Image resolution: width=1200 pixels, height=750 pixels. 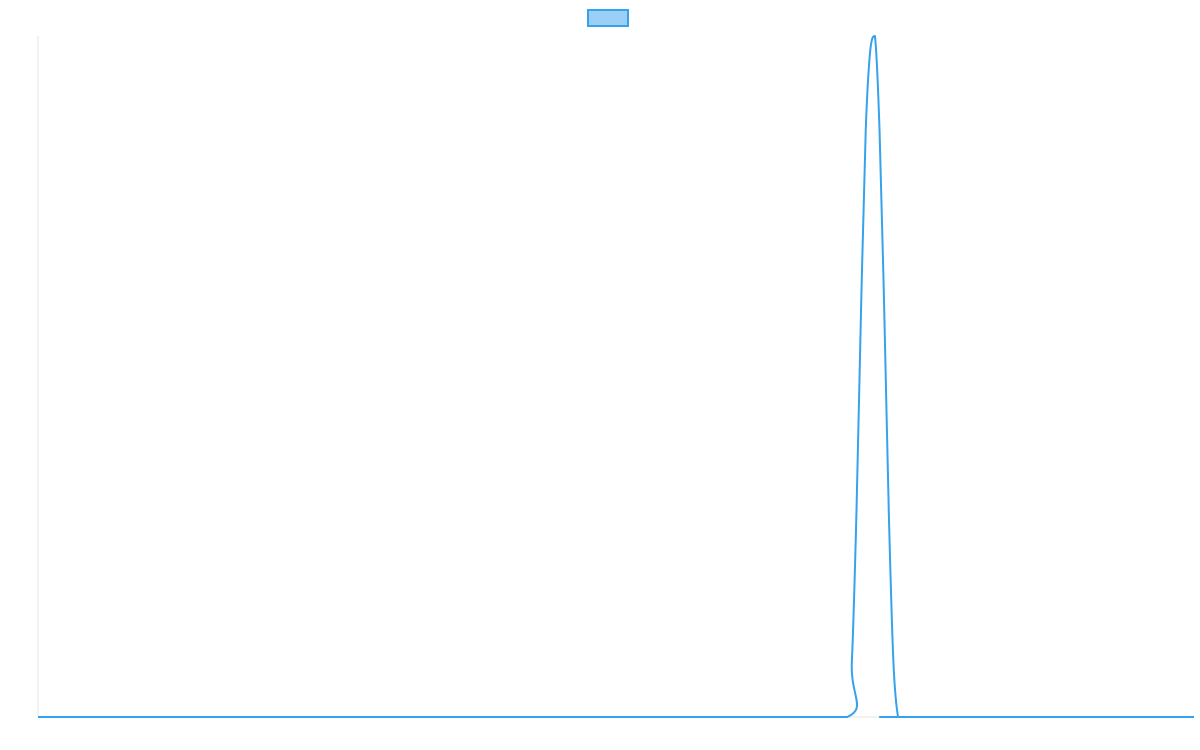 I want to click on legend, so click(x=608, y=18).